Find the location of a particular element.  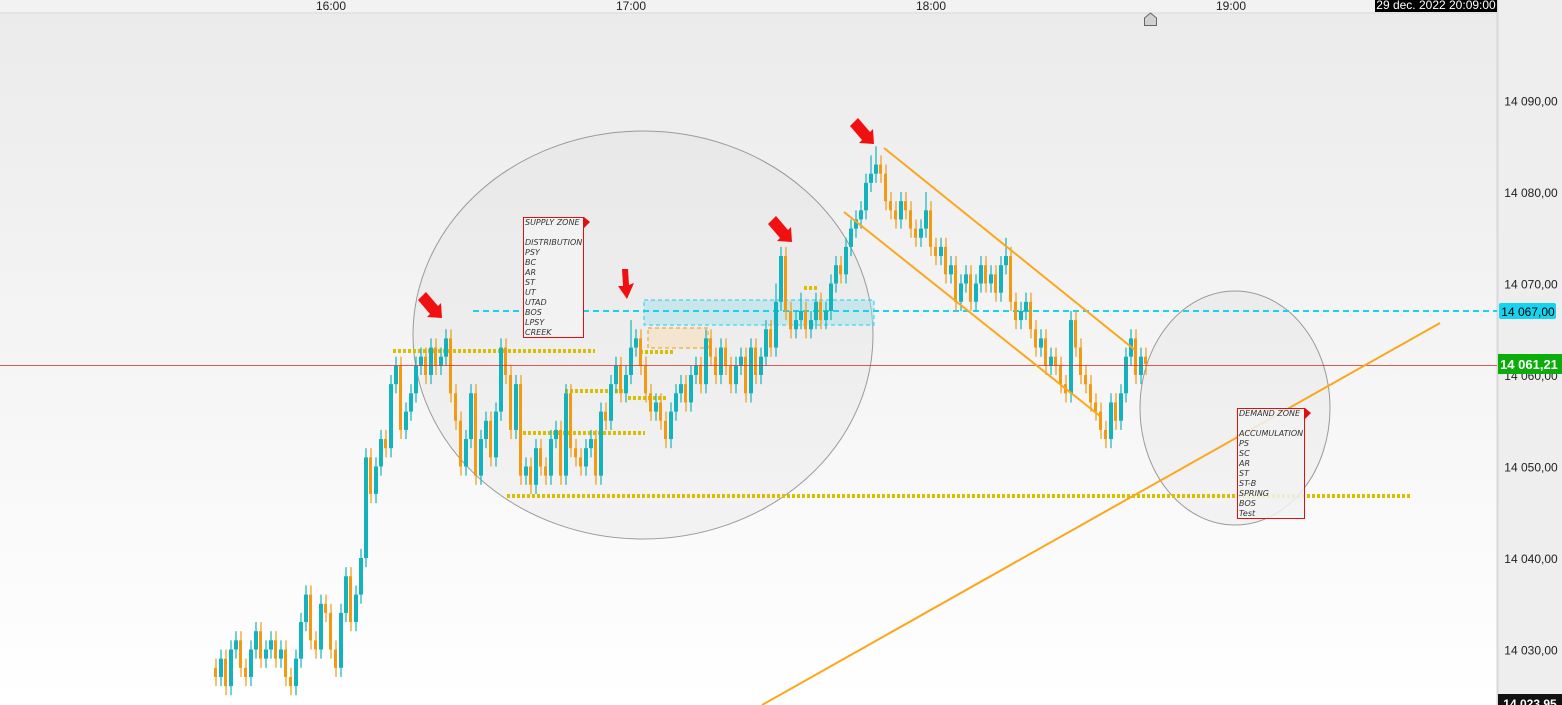

home-marker-icon is located at coordinates (1150, 19).